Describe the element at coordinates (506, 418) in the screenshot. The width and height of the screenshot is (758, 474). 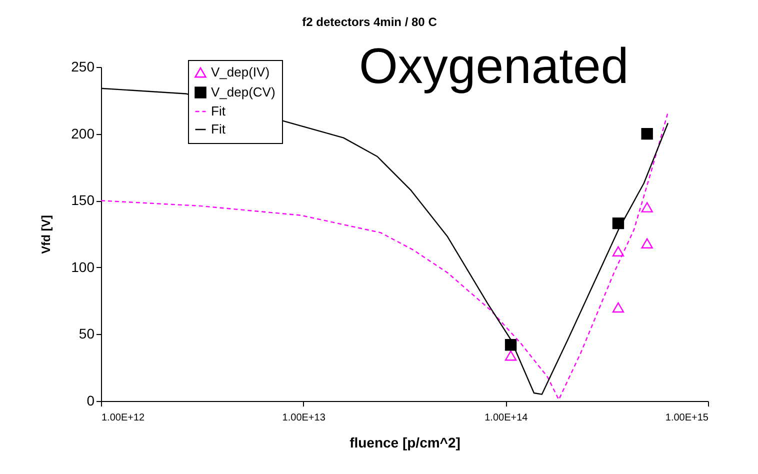
I see `x-tick-label: 1.00E+14` at that location.